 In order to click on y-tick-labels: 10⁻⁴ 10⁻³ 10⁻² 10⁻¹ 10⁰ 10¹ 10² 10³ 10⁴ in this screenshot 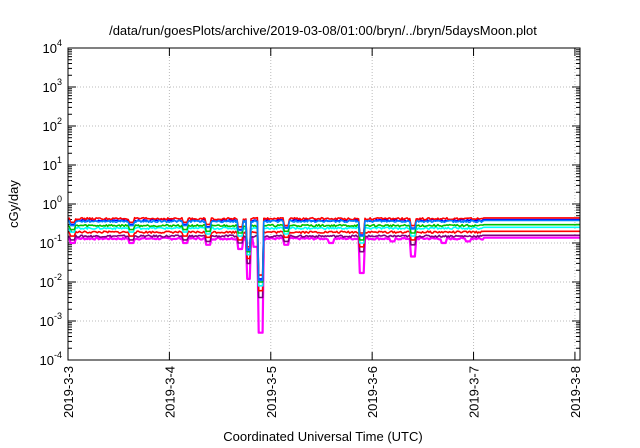, I will do `click(51, 203)`.